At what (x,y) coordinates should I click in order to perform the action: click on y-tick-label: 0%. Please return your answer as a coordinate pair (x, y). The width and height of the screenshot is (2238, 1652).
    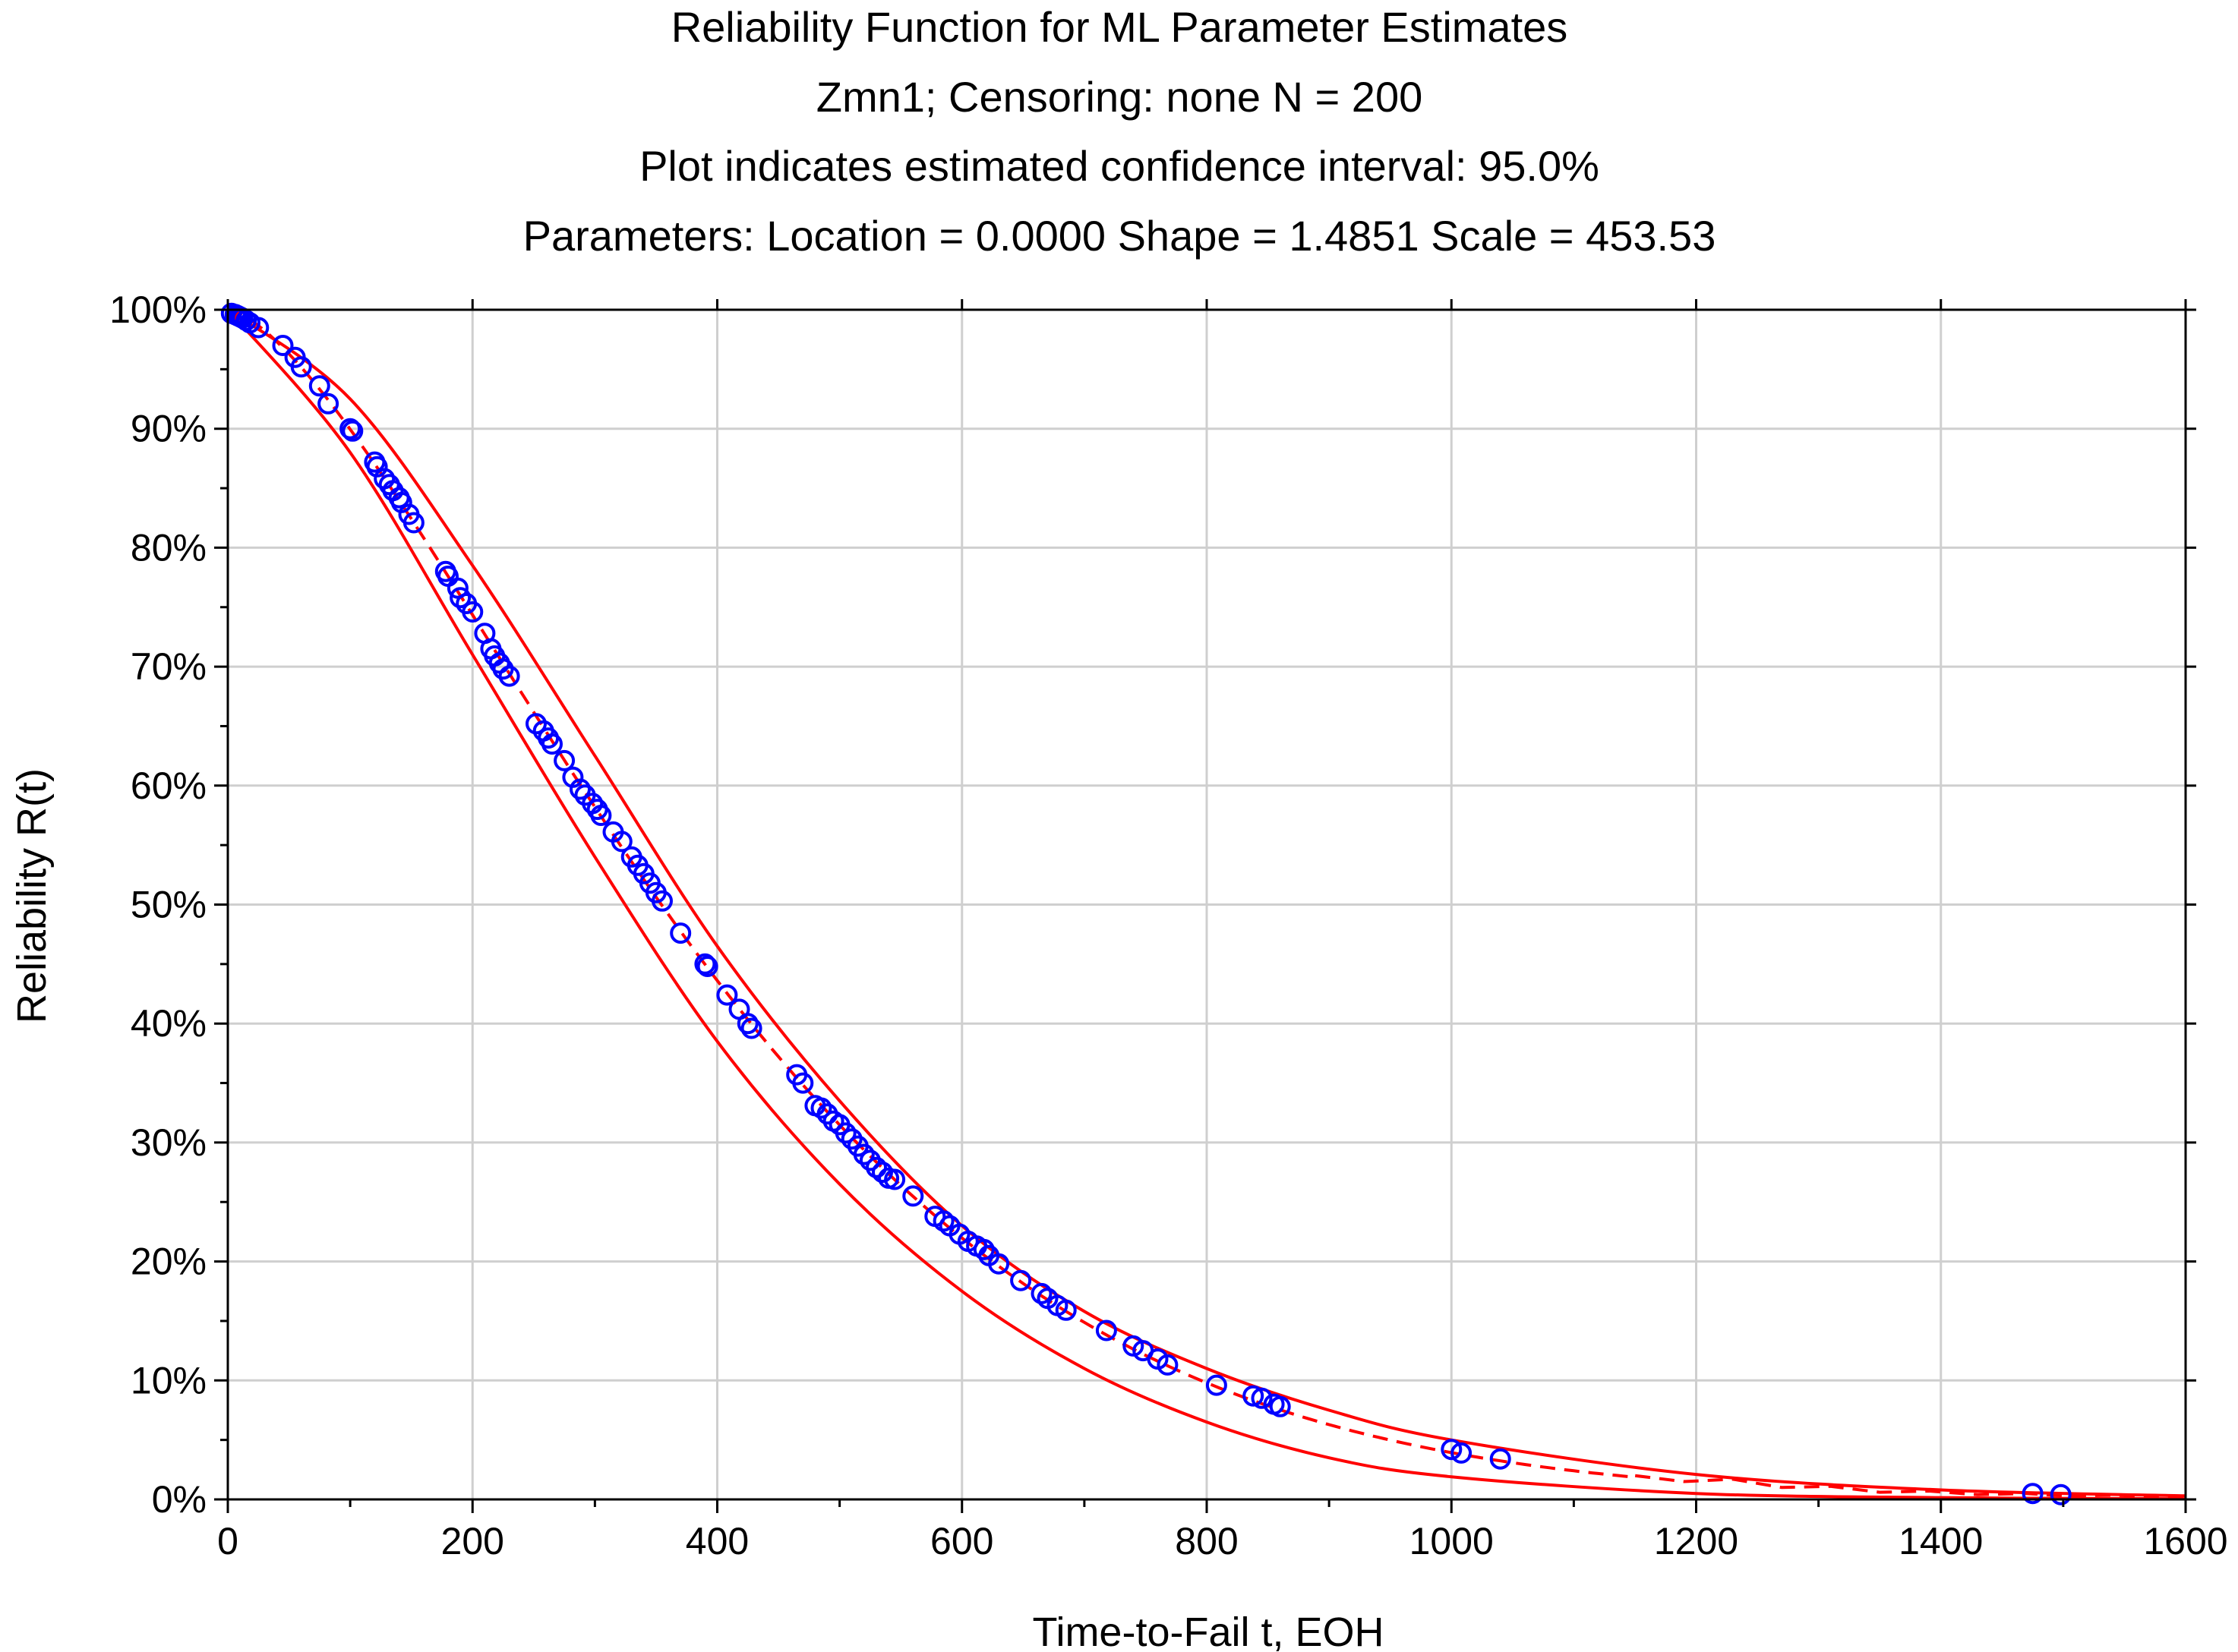
    Looking at the image, I should click on (180, 1499).